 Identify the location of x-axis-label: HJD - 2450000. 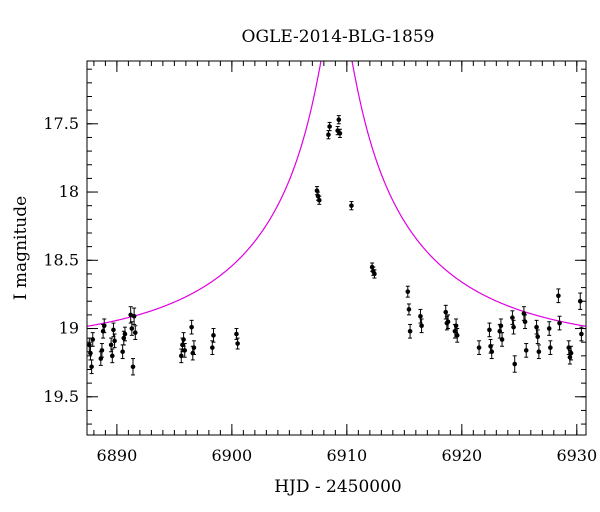
(338, 487).